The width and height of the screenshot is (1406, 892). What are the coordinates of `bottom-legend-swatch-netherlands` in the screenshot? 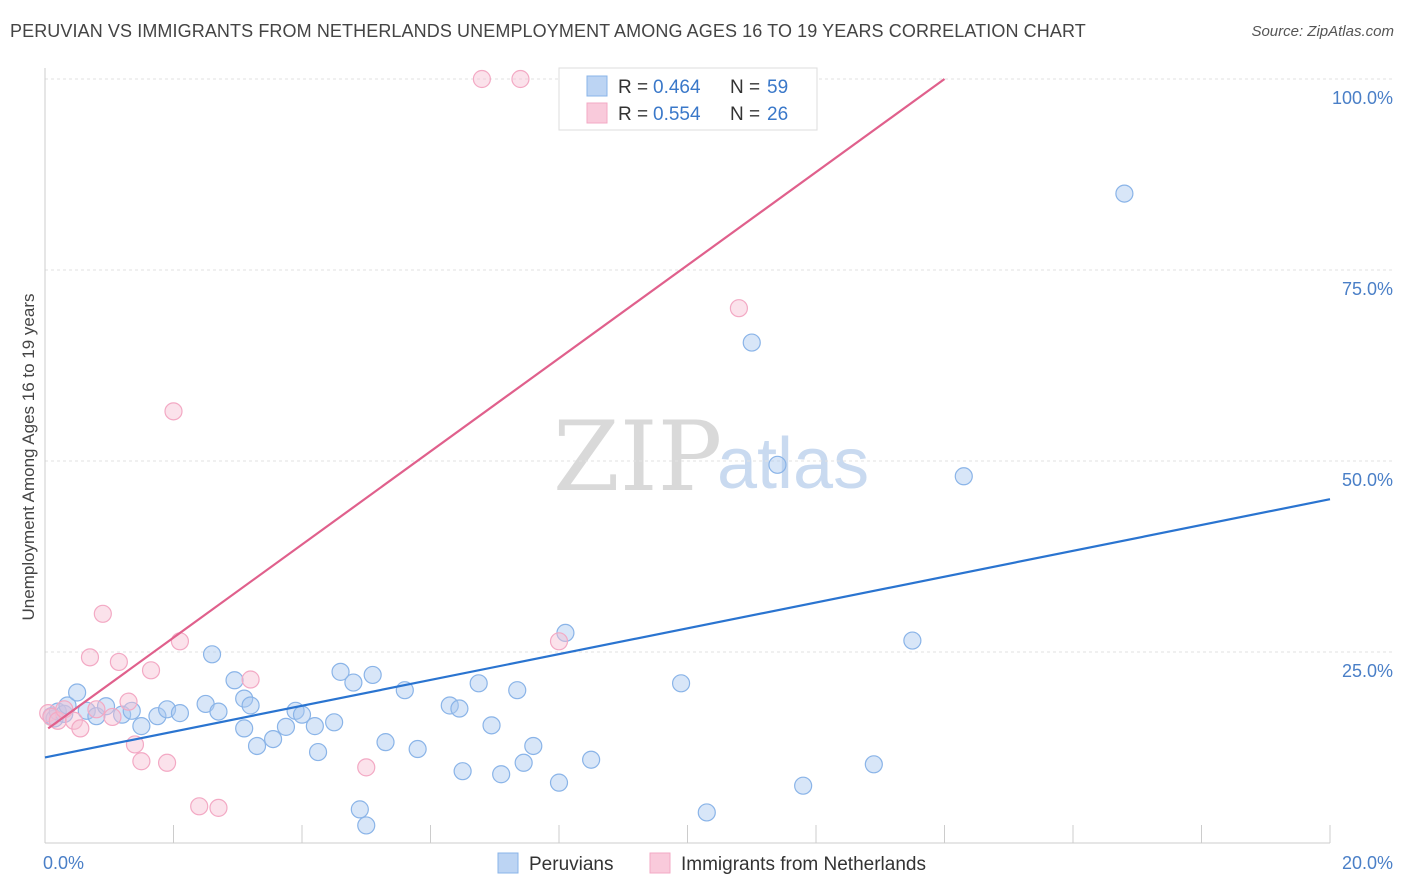 It's located at (660, 863).